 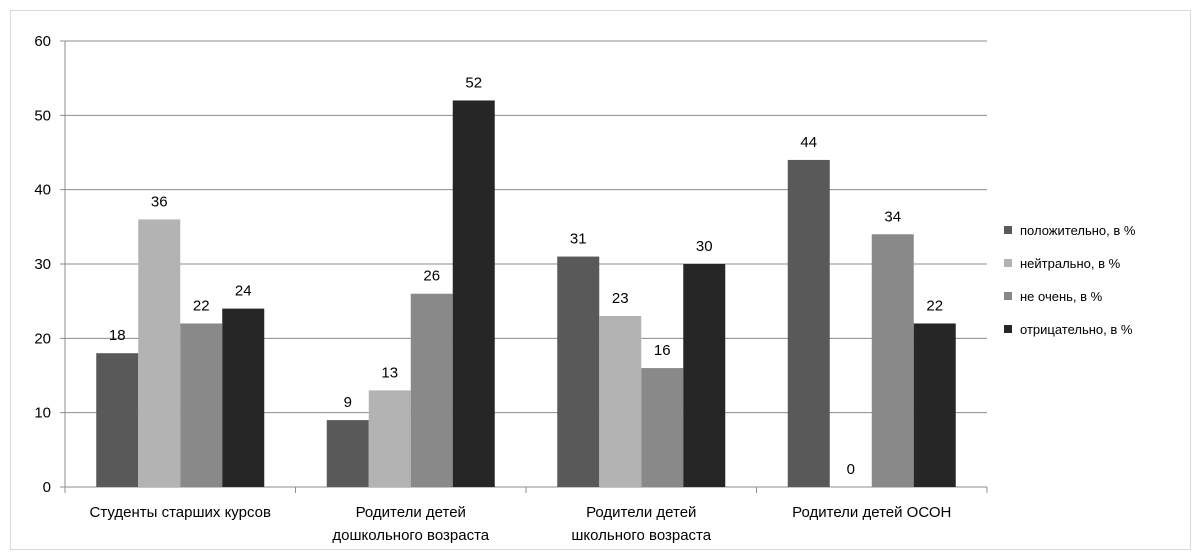 What do you see at coordinates (389, 372) in the screenshot?
I see `data-label: 13` at bounding box center [389, 372].